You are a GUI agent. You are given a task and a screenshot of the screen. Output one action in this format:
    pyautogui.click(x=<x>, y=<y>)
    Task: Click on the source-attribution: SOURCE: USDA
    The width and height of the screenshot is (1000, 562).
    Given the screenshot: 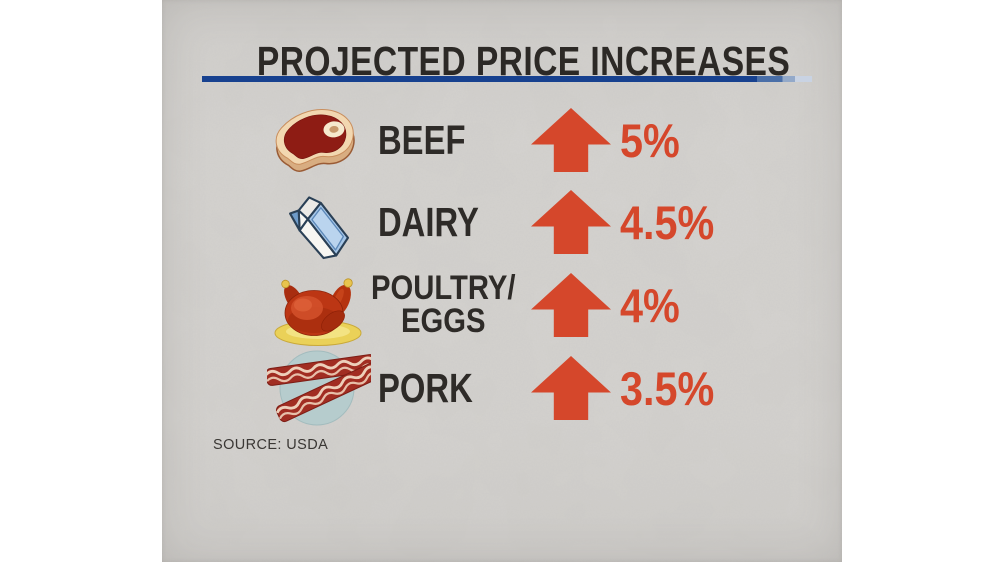 What is the action you would take?
    pyautogui.click(x=271, y=445)
    